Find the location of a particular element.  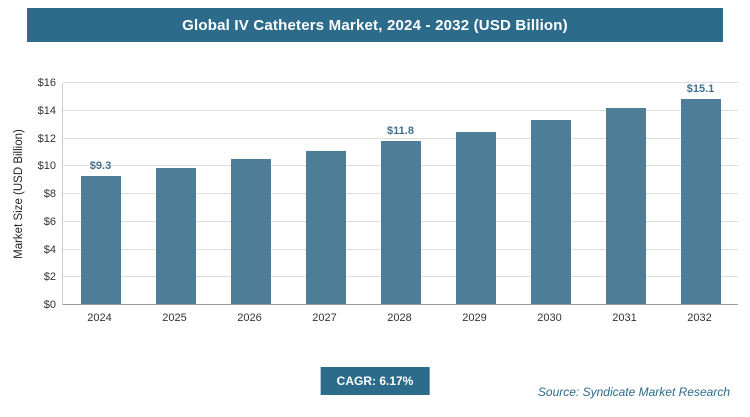

bar-value-label: $9.3 is located at coordinates (100, 165).